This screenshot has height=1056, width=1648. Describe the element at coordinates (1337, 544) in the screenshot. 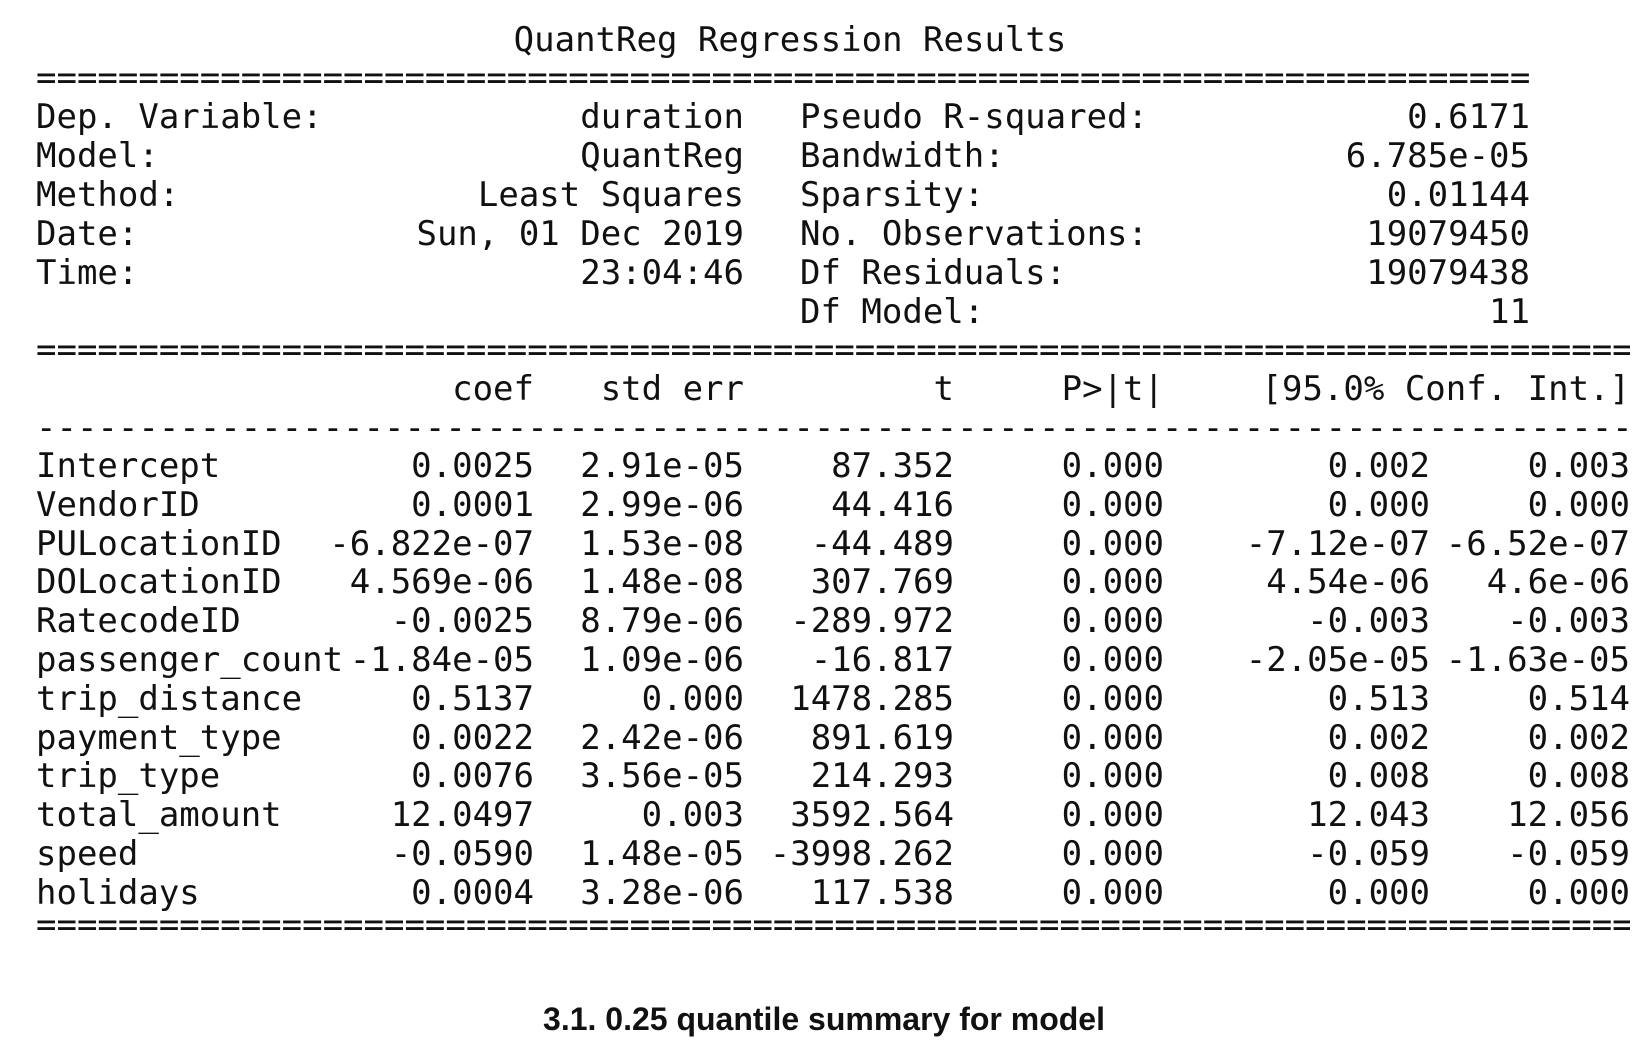

I see `row-ci-lower: -7.12e-07` at that location.